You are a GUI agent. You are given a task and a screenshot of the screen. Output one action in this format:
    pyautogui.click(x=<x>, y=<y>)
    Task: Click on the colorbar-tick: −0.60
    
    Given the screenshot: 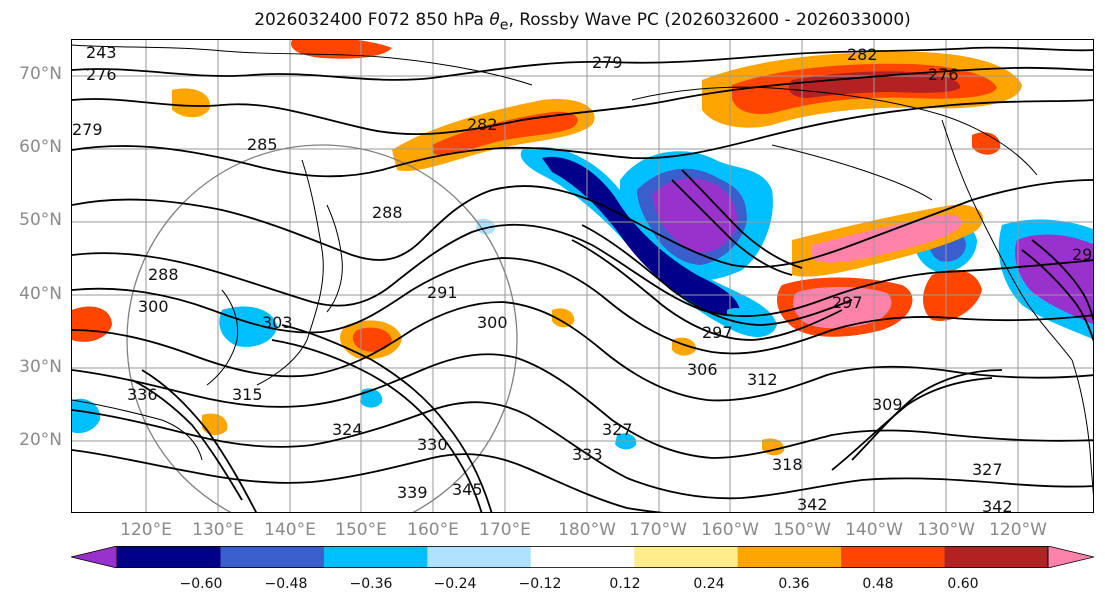 What is the action you would take?
    pyautogui.click(x=201, y=584)
    